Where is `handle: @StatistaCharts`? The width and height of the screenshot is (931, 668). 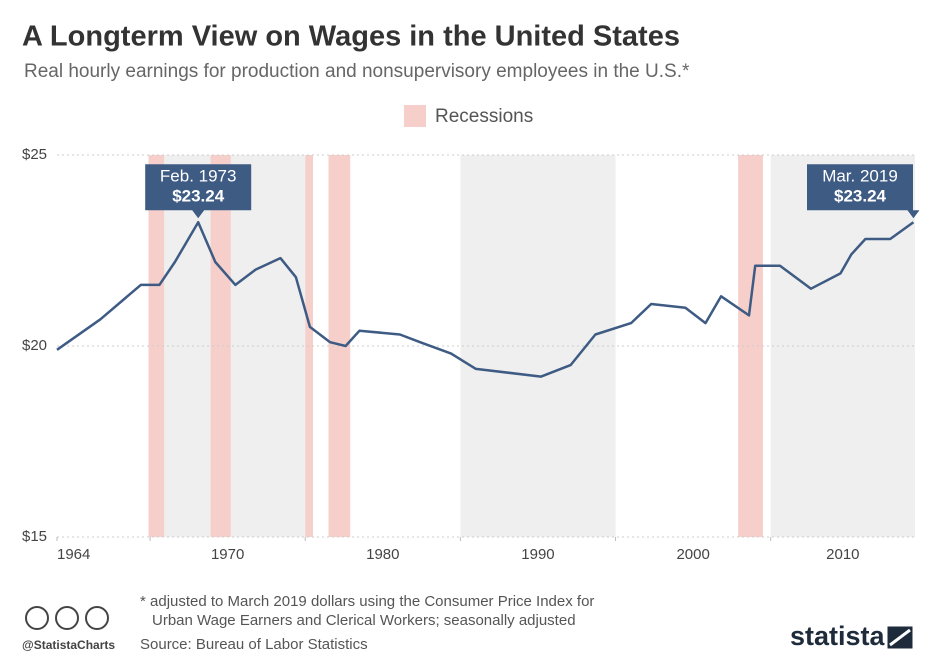 handle: @StatistaCharts is located at coordinates (68, 645).